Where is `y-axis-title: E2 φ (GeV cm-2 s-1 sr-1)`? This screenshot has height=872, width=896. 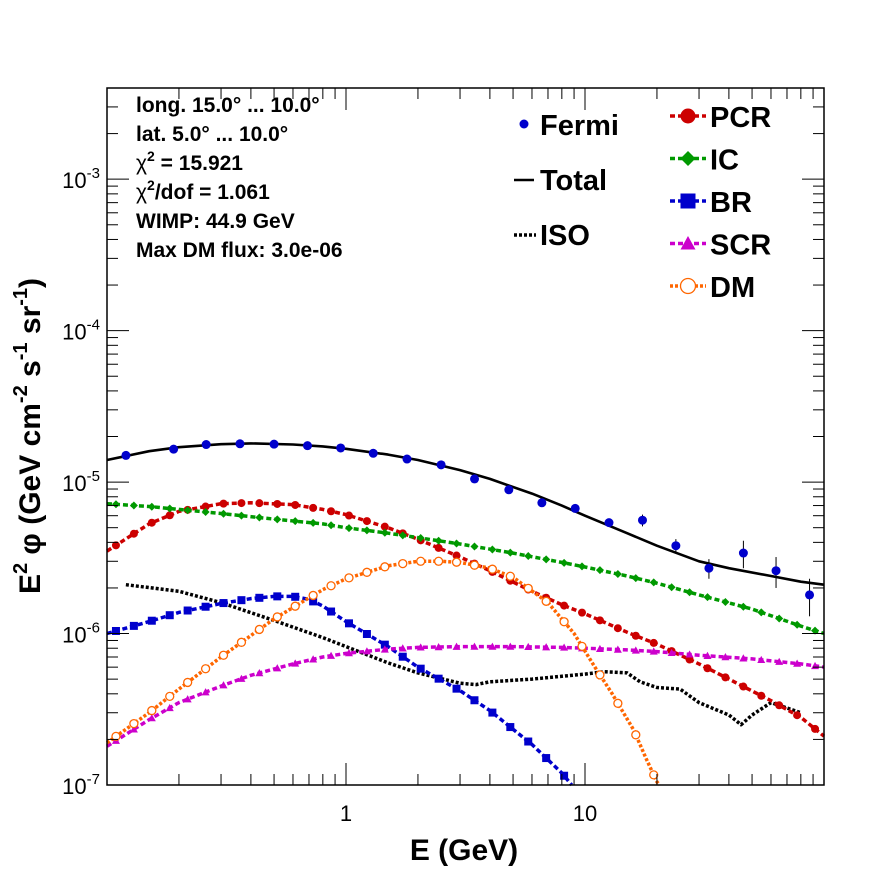
y-axis-title: E2 φ (GeV cm-2 s-1 sr-1) is located at coordinates (28, 436).